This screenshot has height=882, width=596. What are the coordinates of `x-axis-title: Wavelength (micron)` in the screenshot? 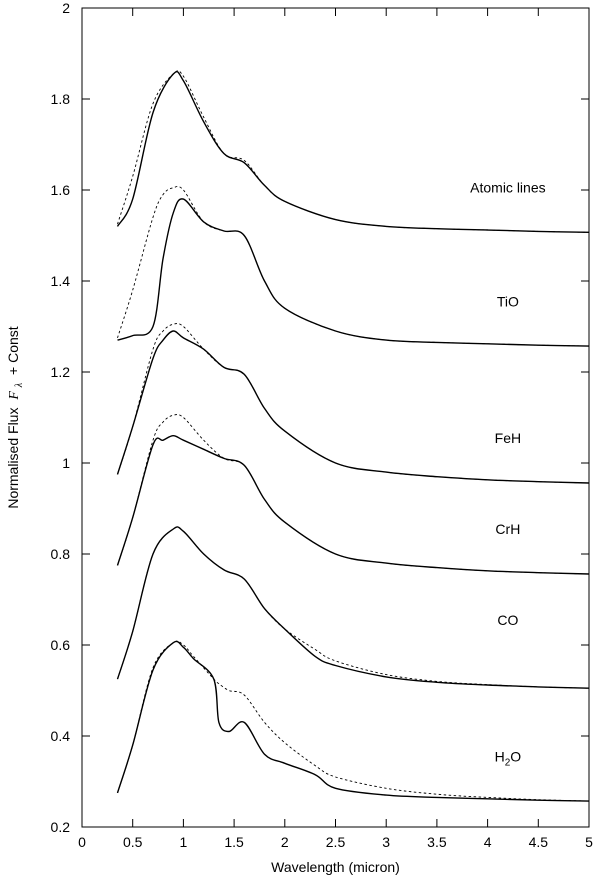 It's located at (335, 867).